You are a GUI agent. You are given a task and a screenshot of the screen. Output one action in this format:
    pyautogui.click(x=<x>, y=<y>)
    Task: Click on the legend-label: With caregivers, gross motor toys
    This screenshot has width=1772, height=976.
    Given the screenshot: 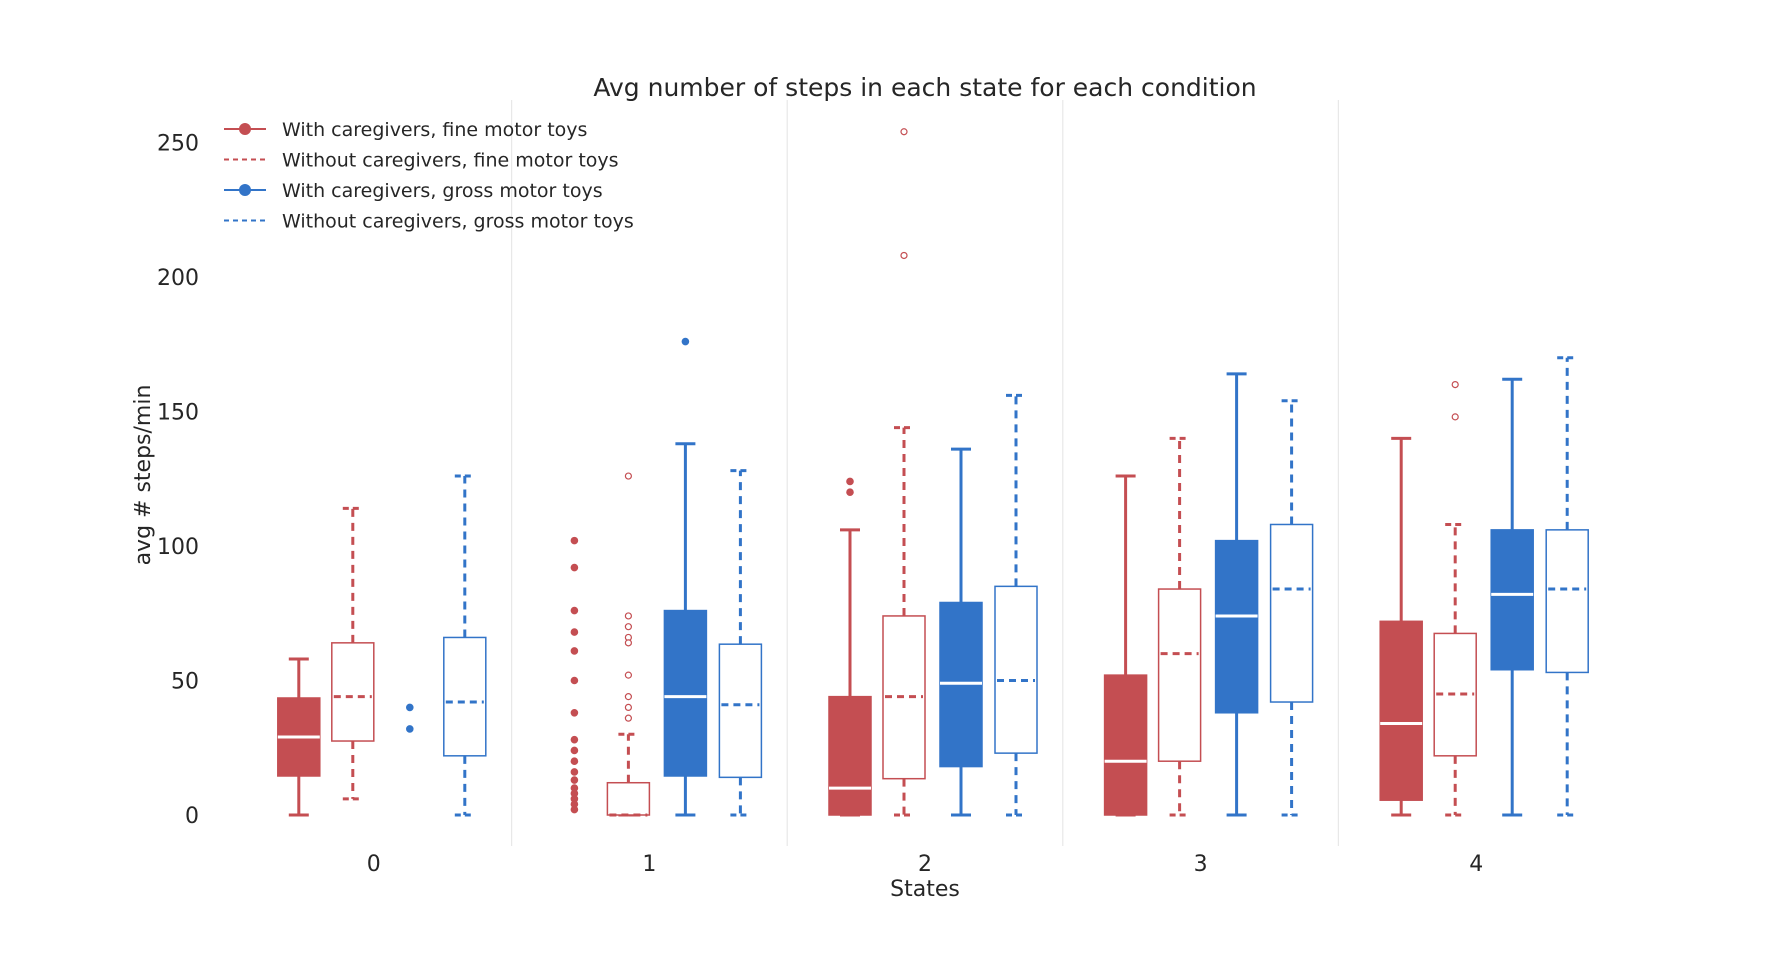 What is the action you would take?
    pyautogui.click(x=442, y=191)
    